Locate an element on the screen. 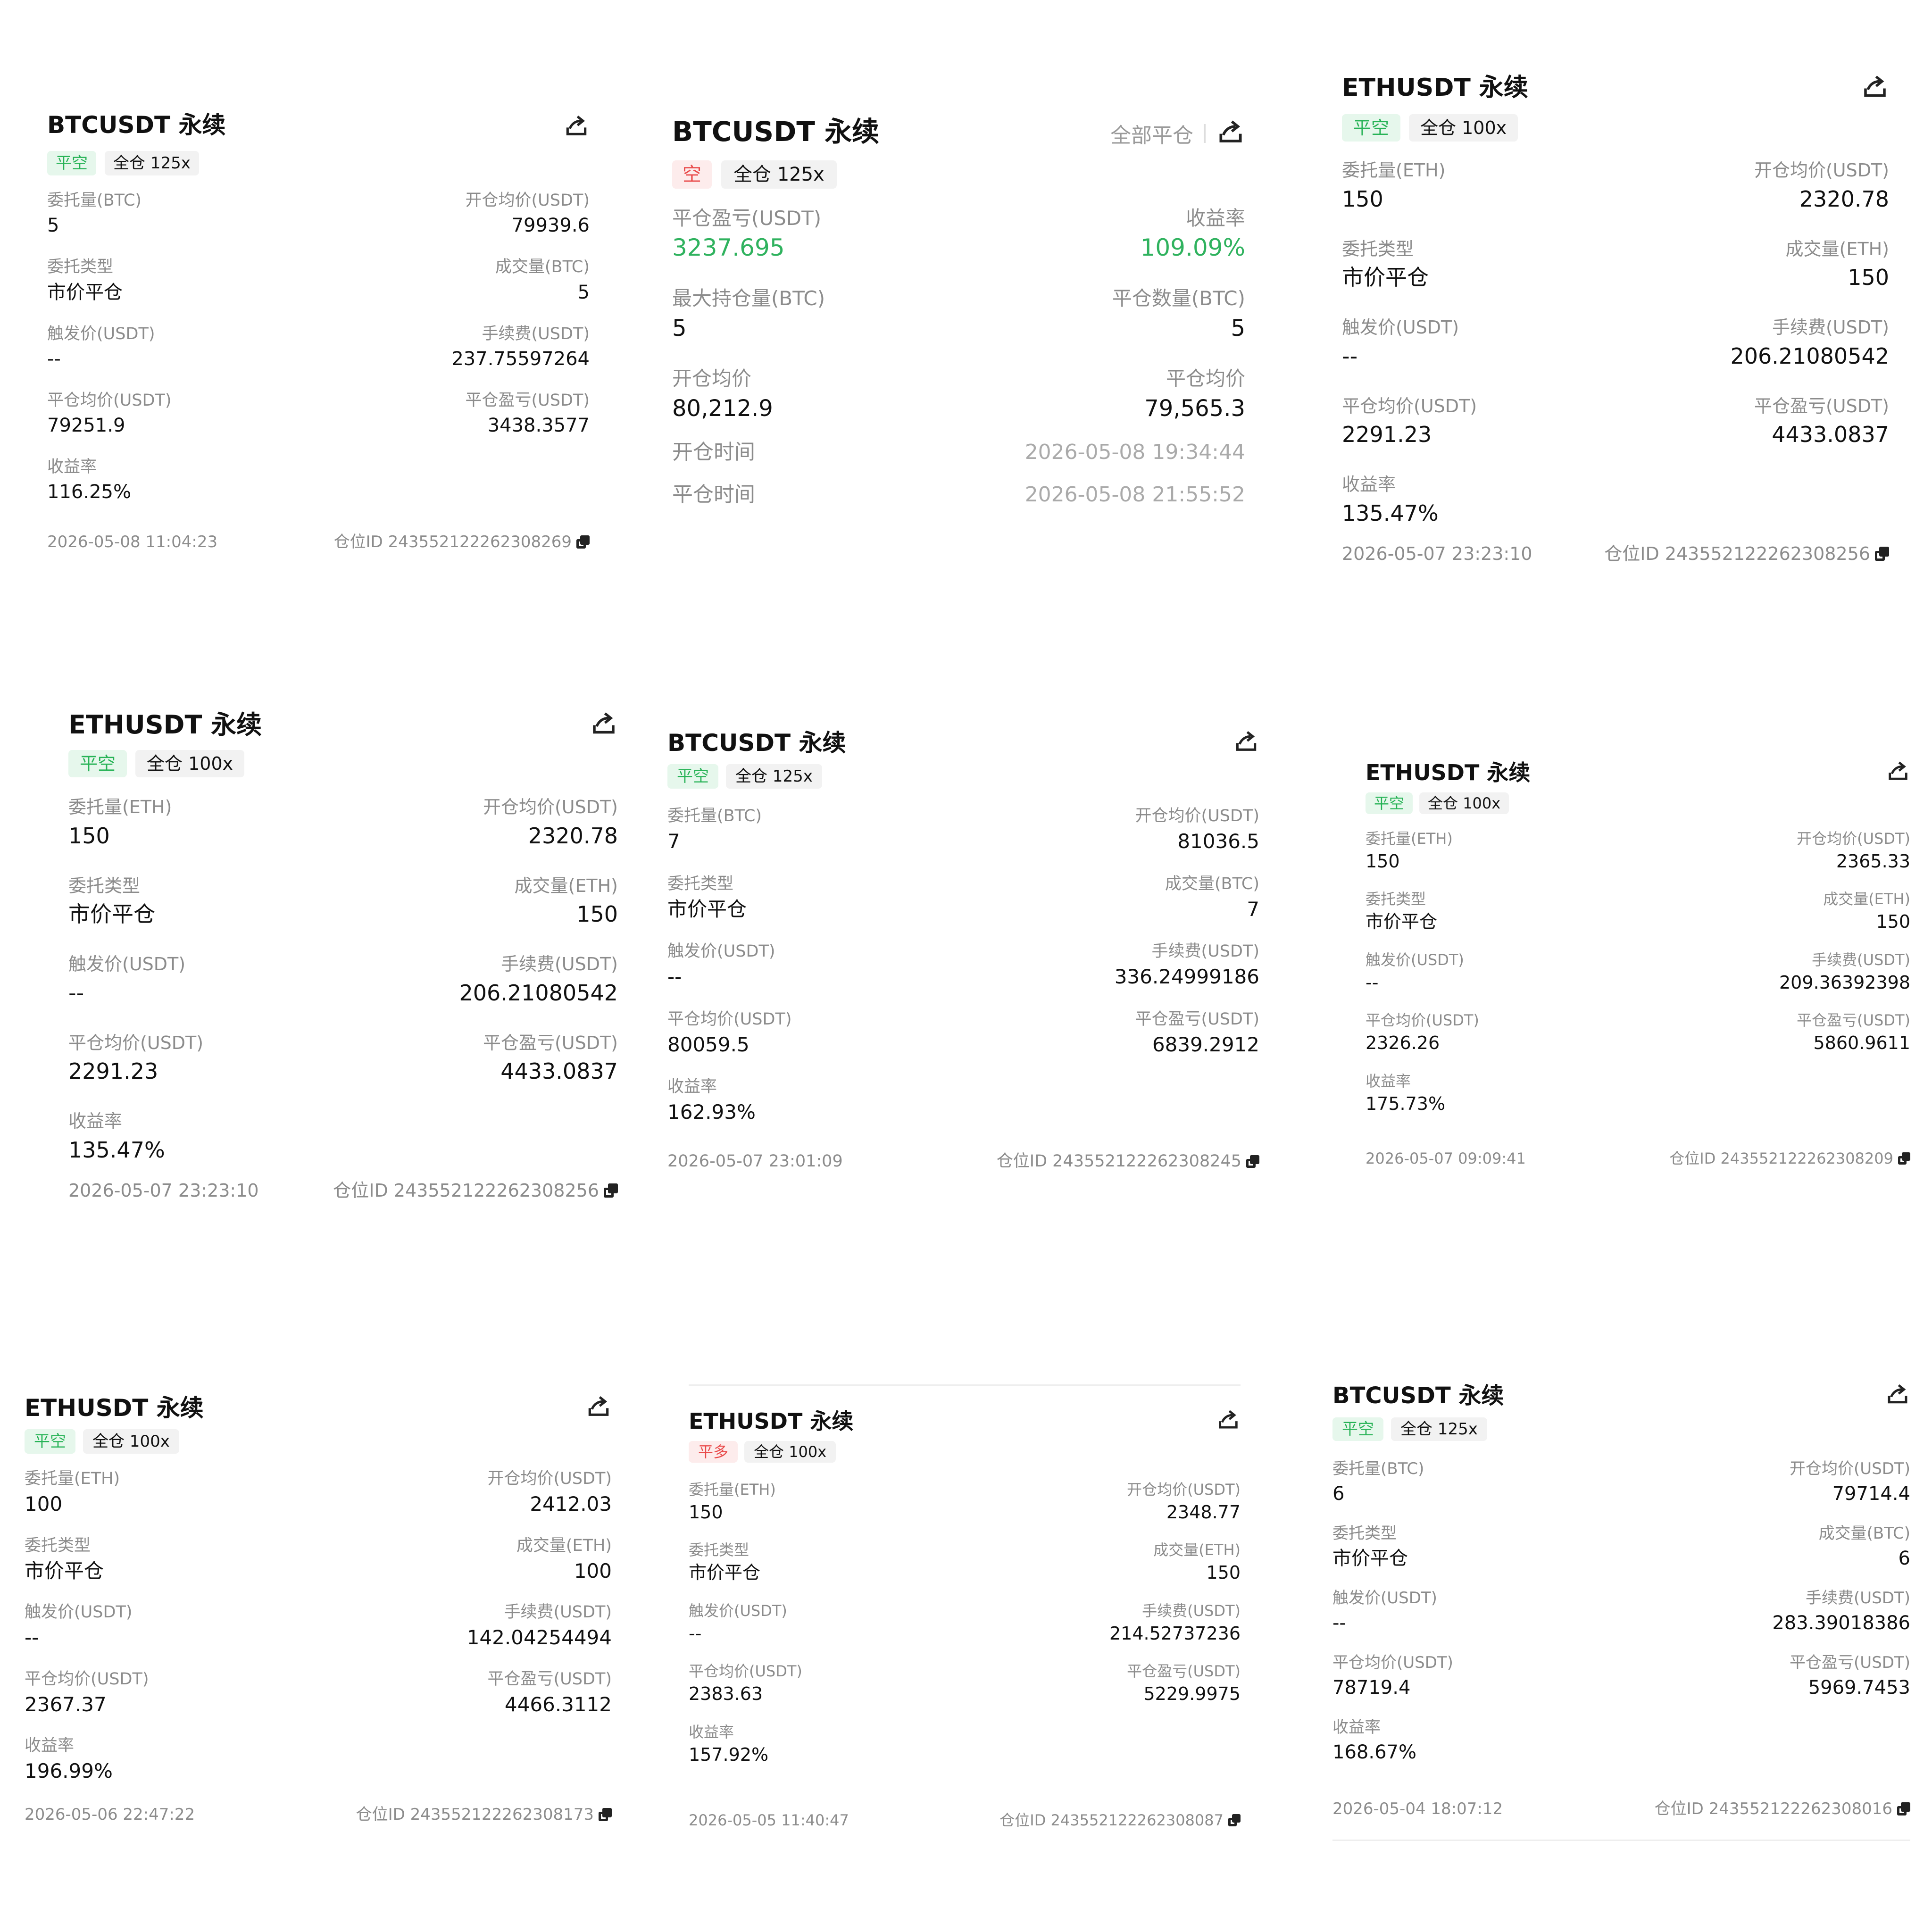  field-cell: 平仓均价(USDT) 80059.5 is located at coordinates (730, 1032).